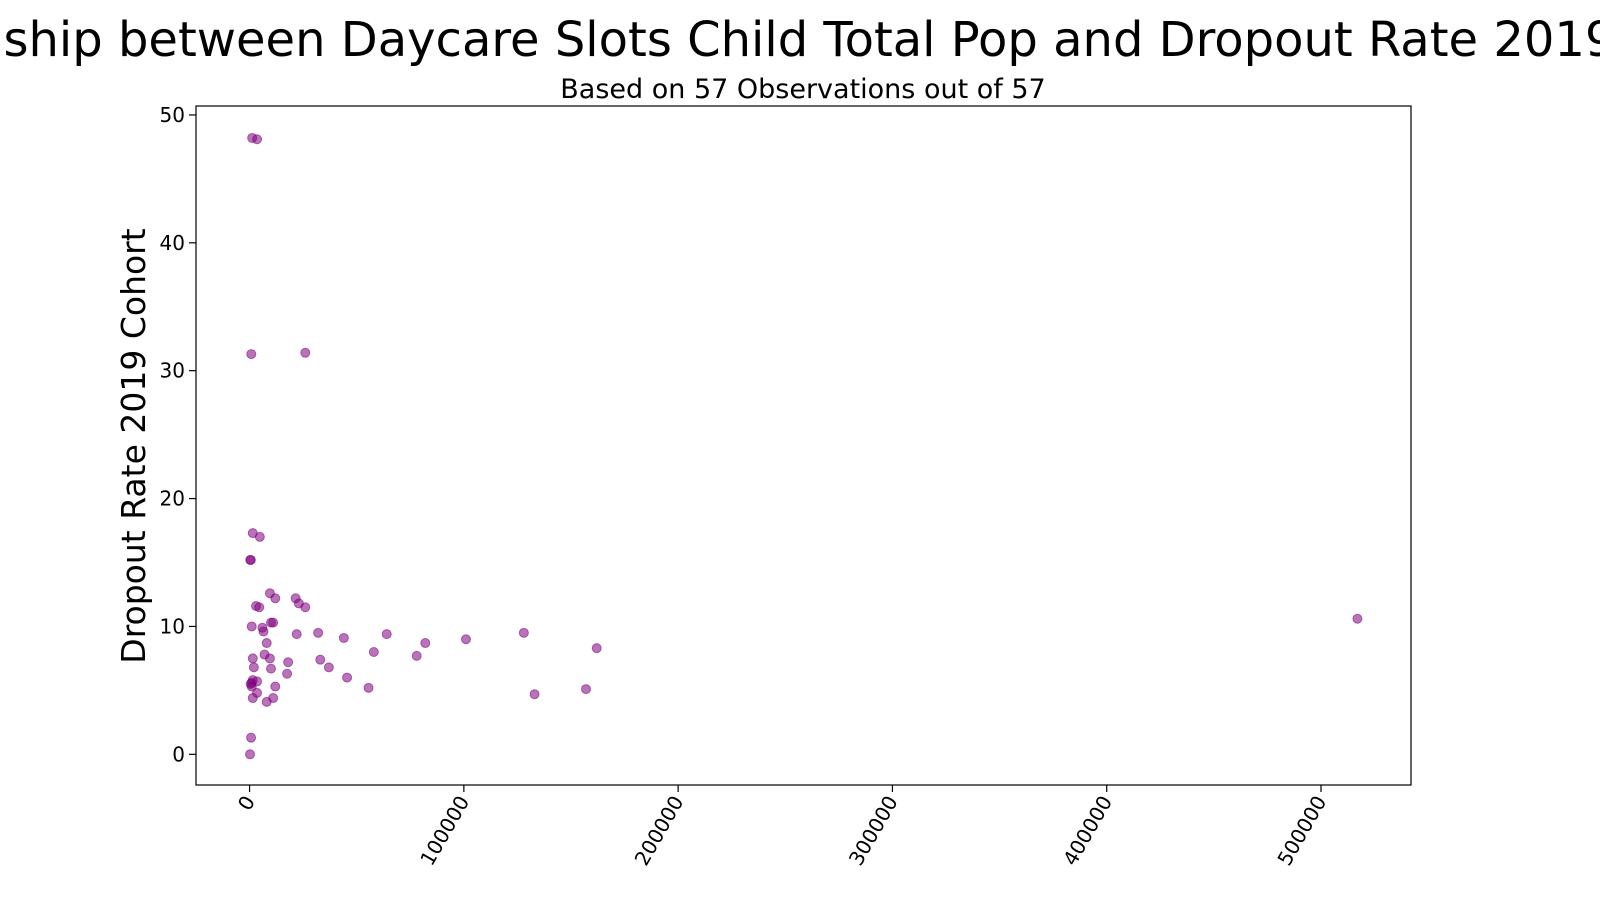  I want to click on x-tick-label: 400000, so click(1087, 831).